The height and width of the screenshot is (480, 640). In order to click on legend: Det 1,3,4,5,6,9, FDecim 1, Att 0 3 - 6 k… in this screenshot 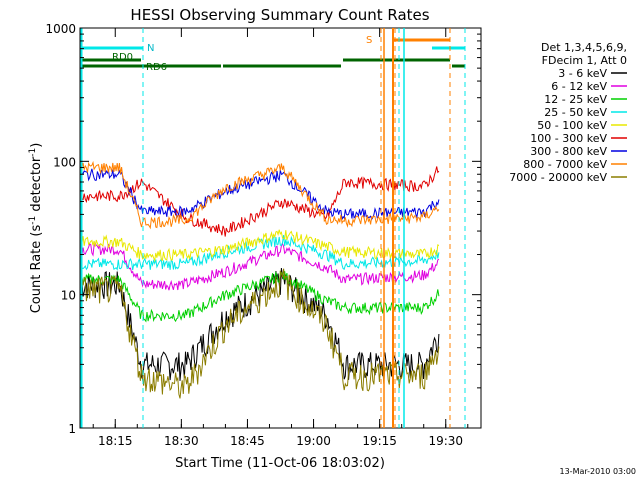, I will do `click(568, 112)`.